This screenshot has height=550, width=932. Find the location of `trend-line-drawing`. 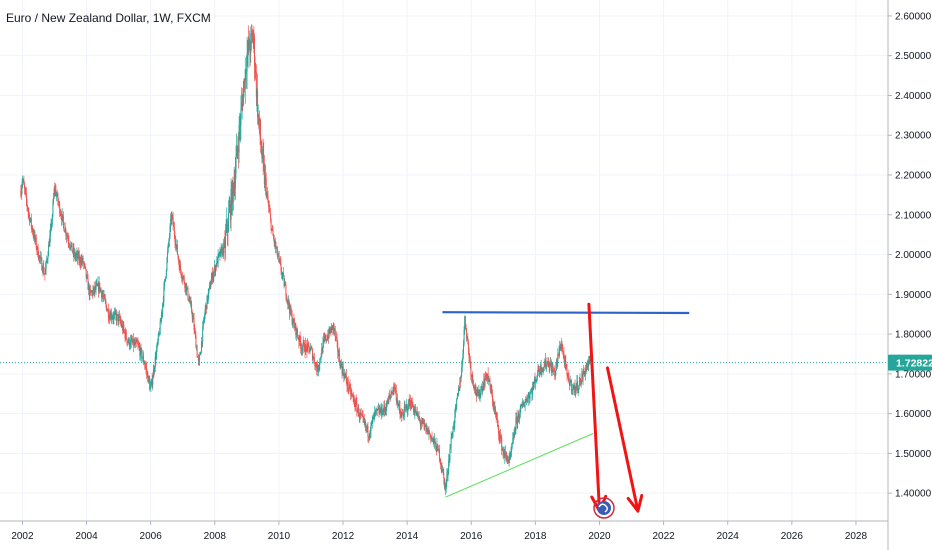

trend-line-drawing is located at coordinates (519, 465).